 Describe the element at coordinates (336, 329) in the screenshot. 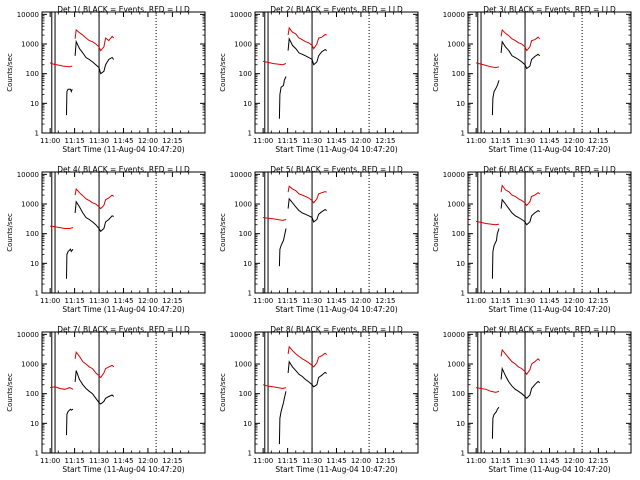

I see `chart-title: Det 8( BLACK = Events, RED = LLD` at that location.